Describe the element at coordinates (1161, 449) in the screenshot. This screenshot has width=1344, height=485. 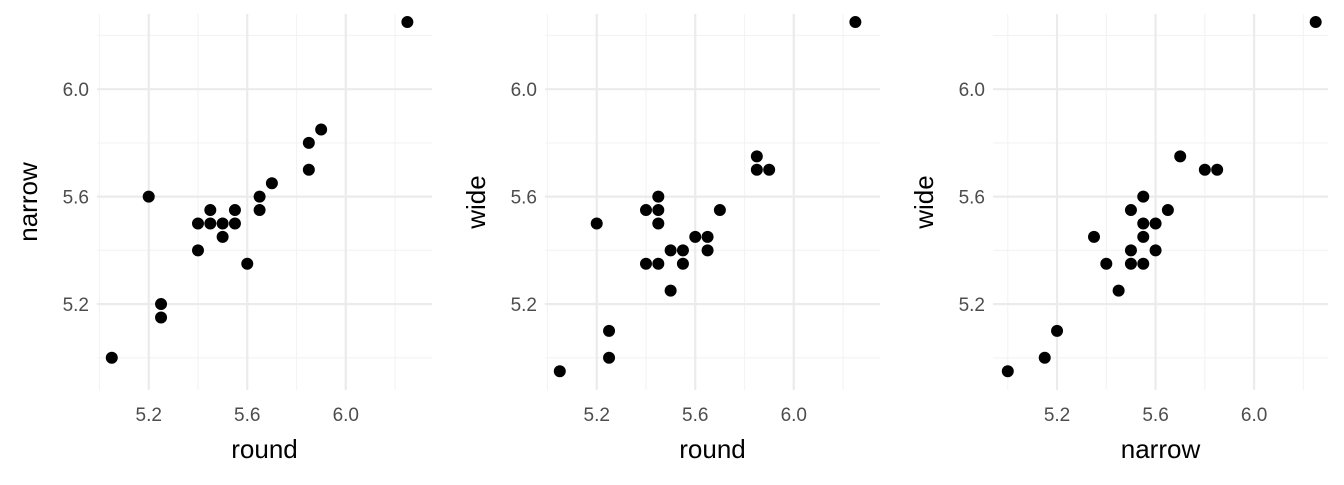
I see `x-axis-title: narrow` at that location.